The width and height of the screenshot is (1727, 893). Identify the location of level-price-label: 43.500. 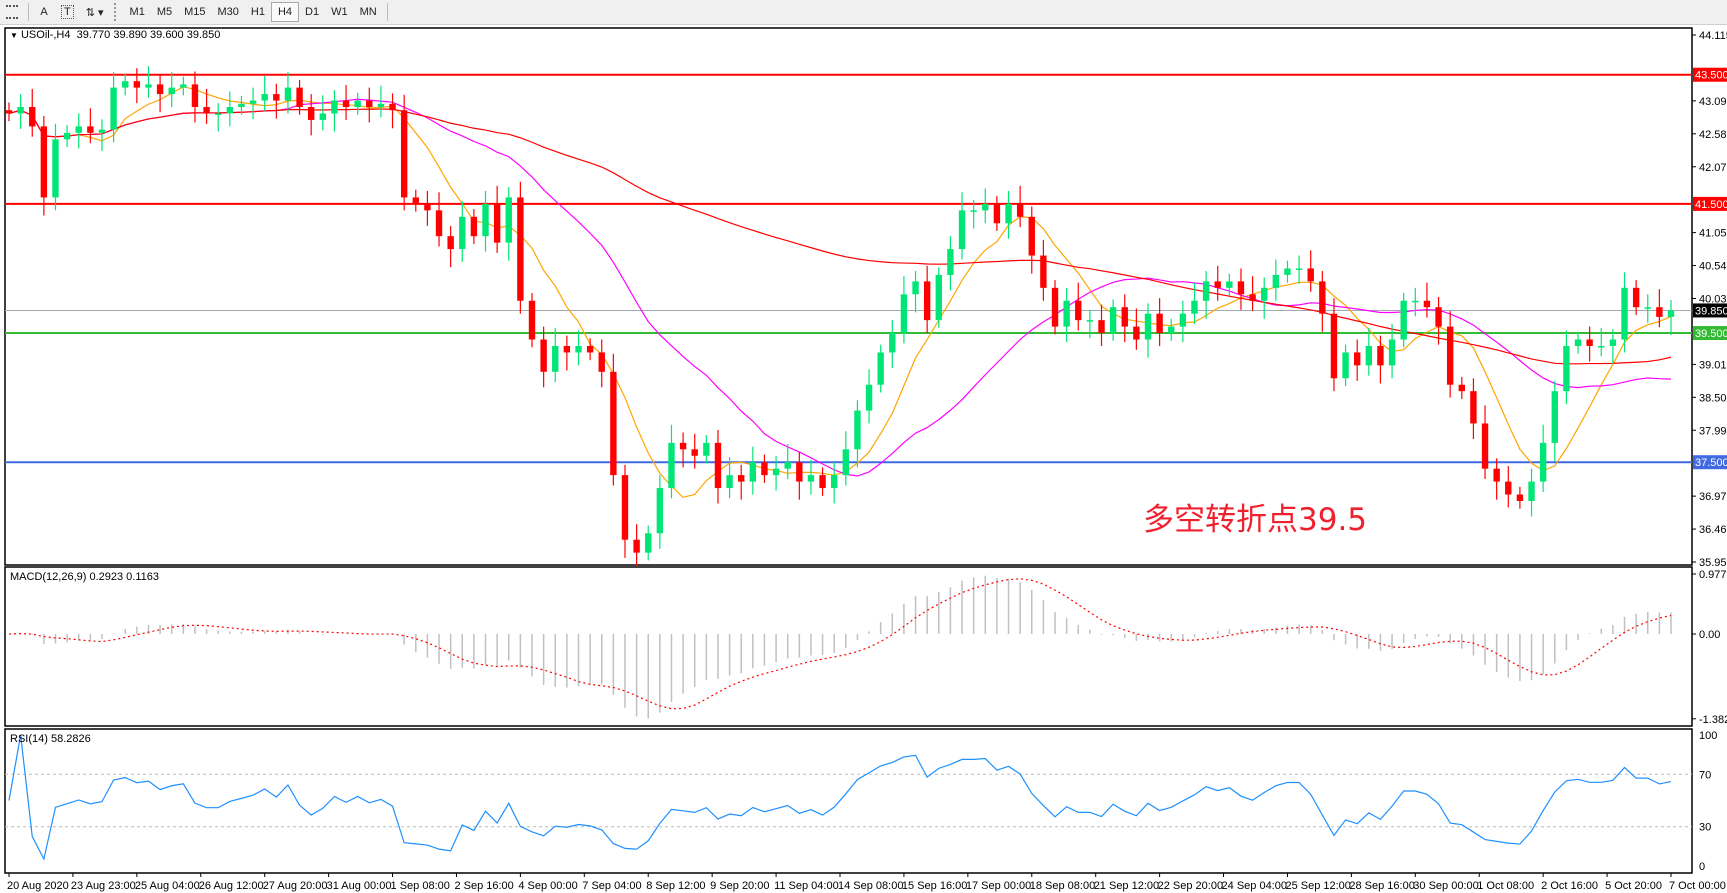
(1711, 76).